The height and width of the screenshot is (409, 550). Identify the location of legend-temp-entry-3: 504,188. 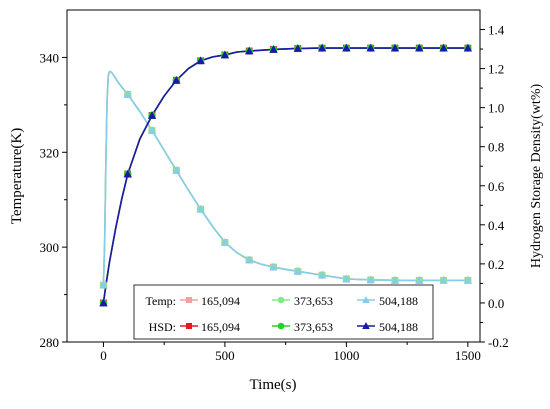
(398, 301).